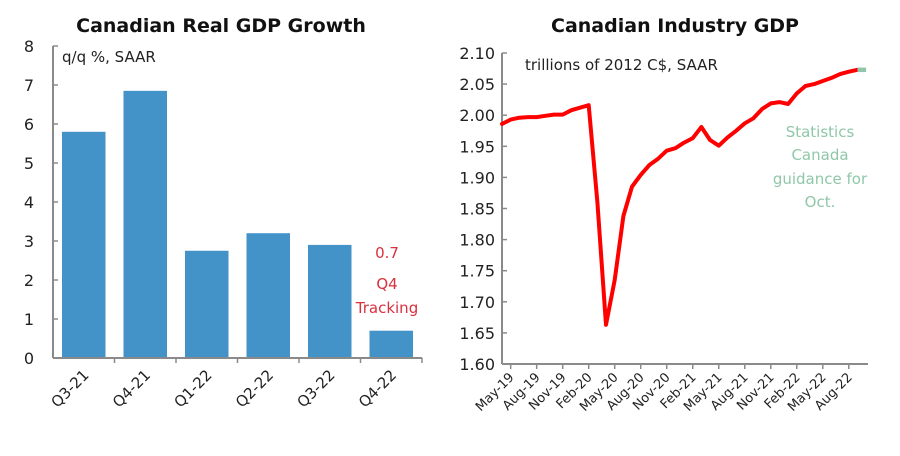 This screenshot has height=456, width=900. Describe the element at coordinates (29, 241) in the screenshot. I see `y-tick-label: 3` at that location.